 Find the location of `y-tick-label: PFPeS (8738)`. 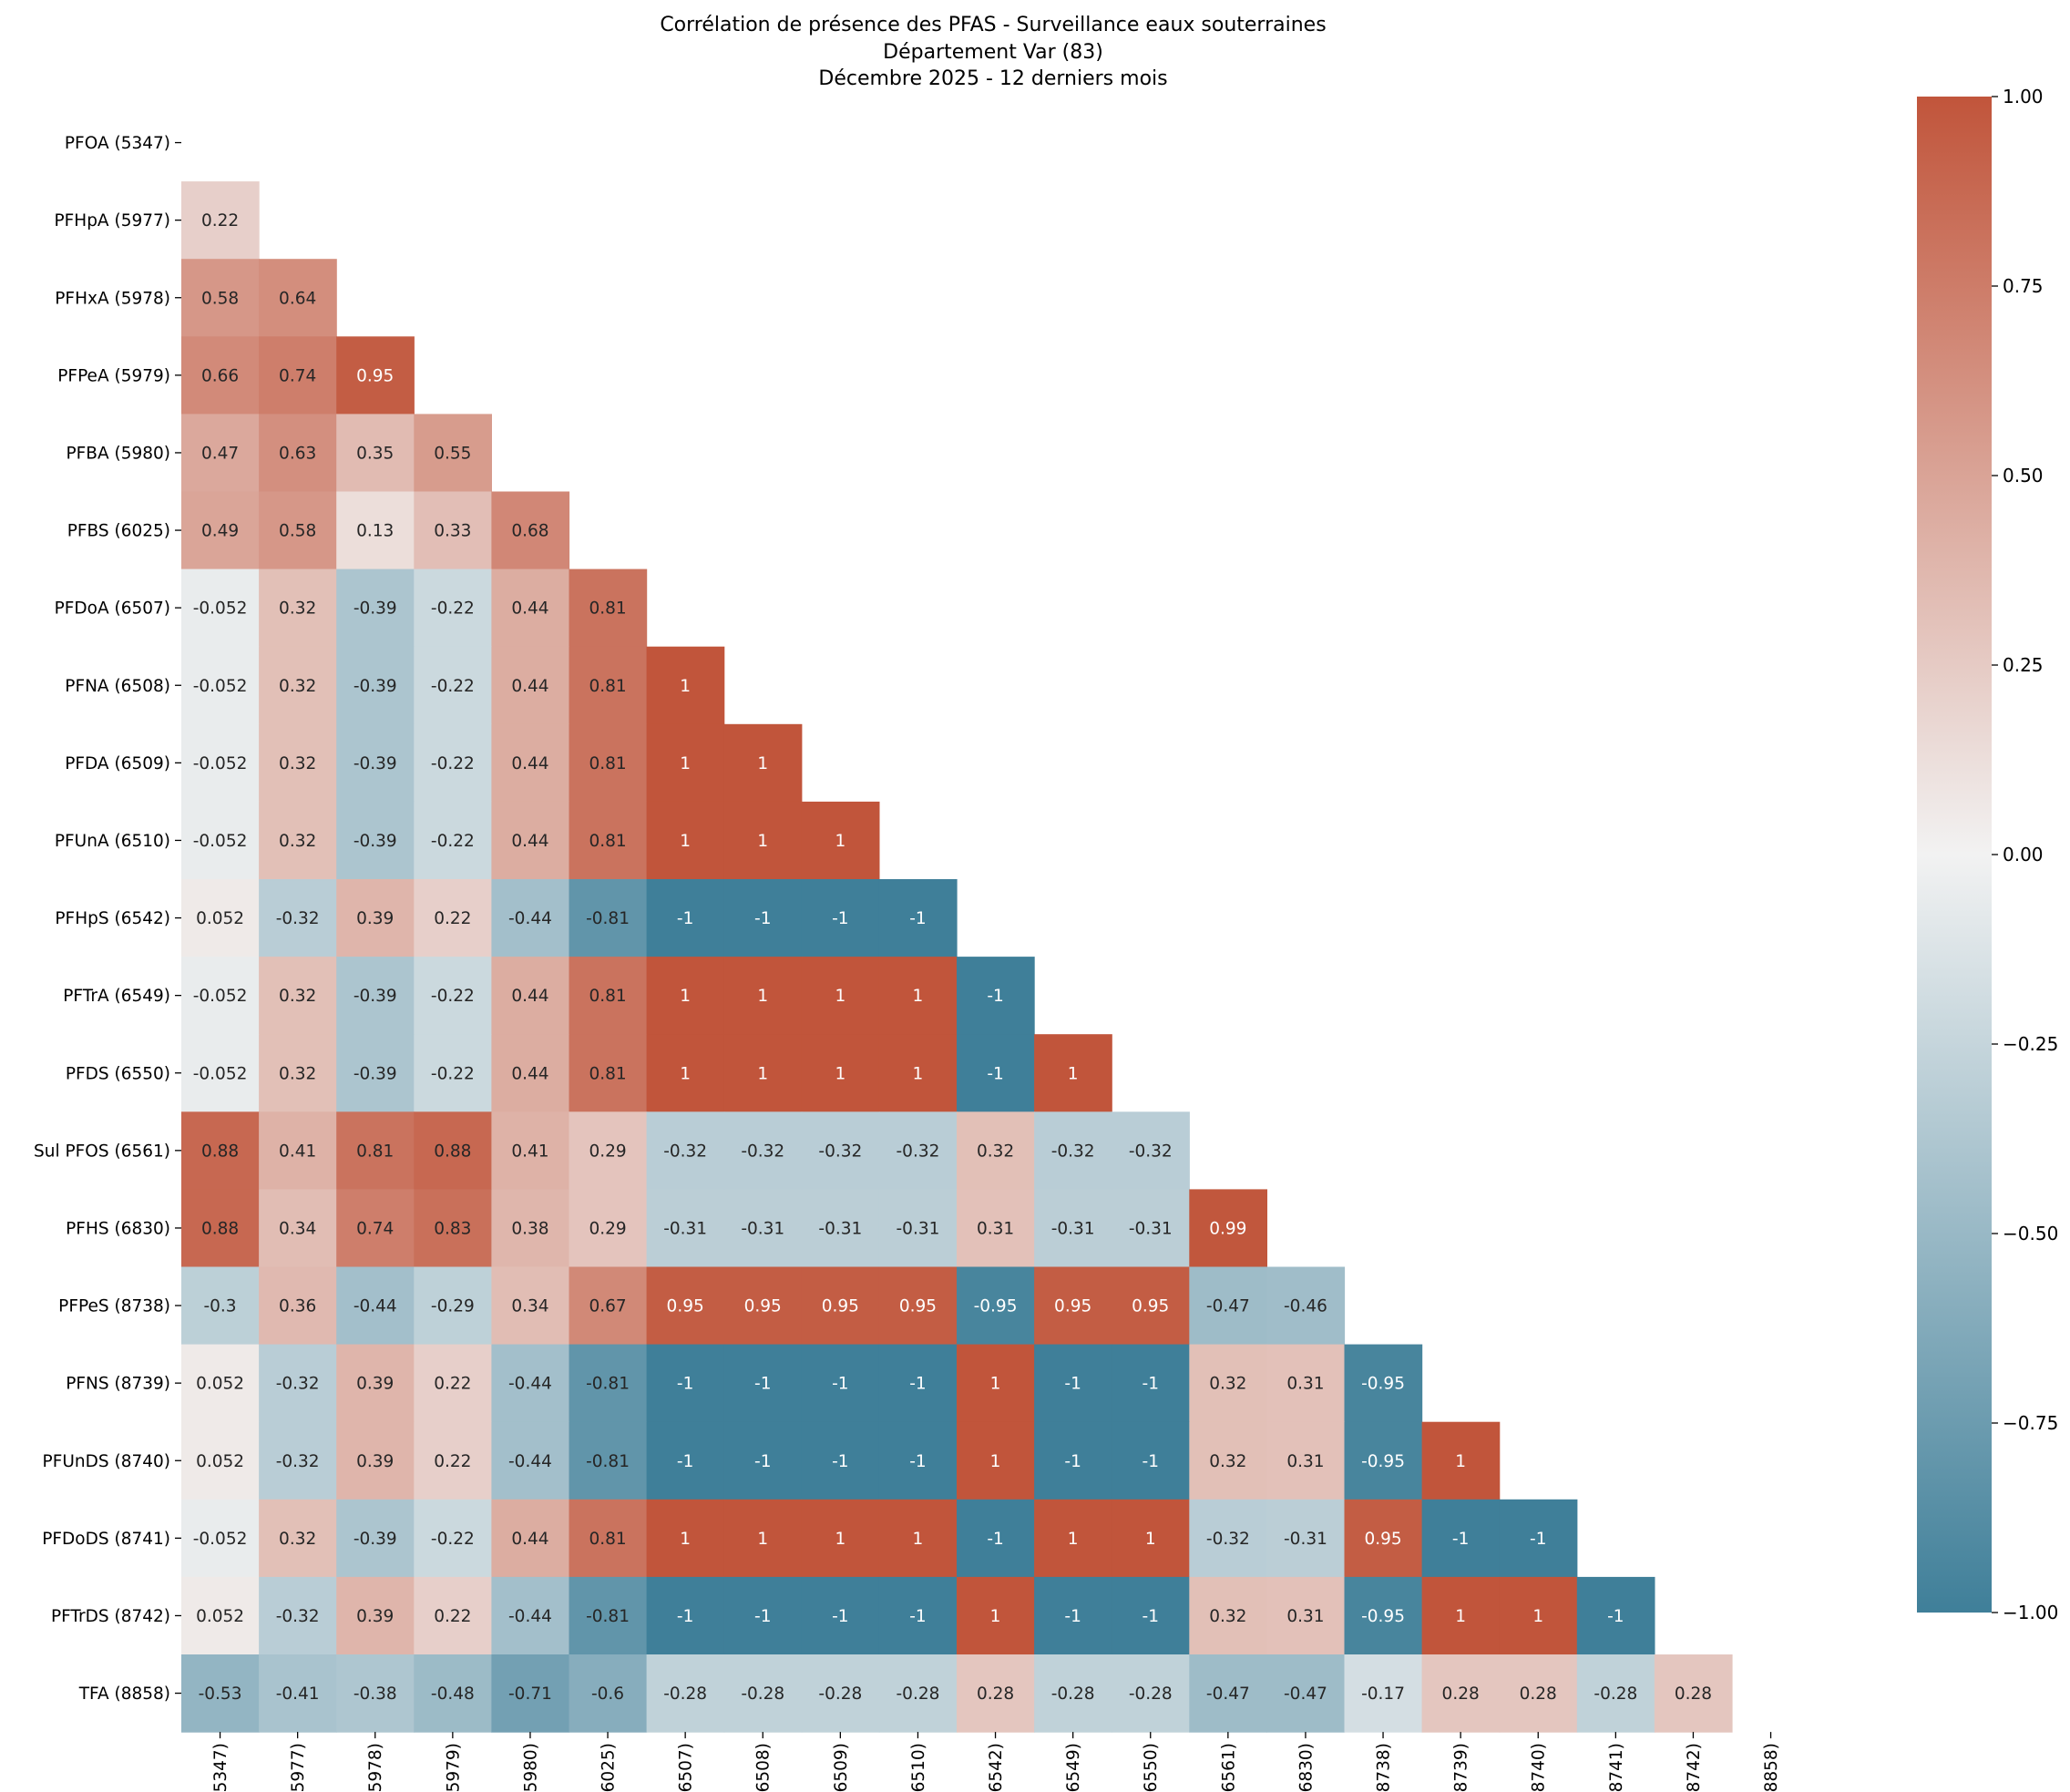

y-tick-label: PFPeS (8738) is located at coordinates (114, 1306).